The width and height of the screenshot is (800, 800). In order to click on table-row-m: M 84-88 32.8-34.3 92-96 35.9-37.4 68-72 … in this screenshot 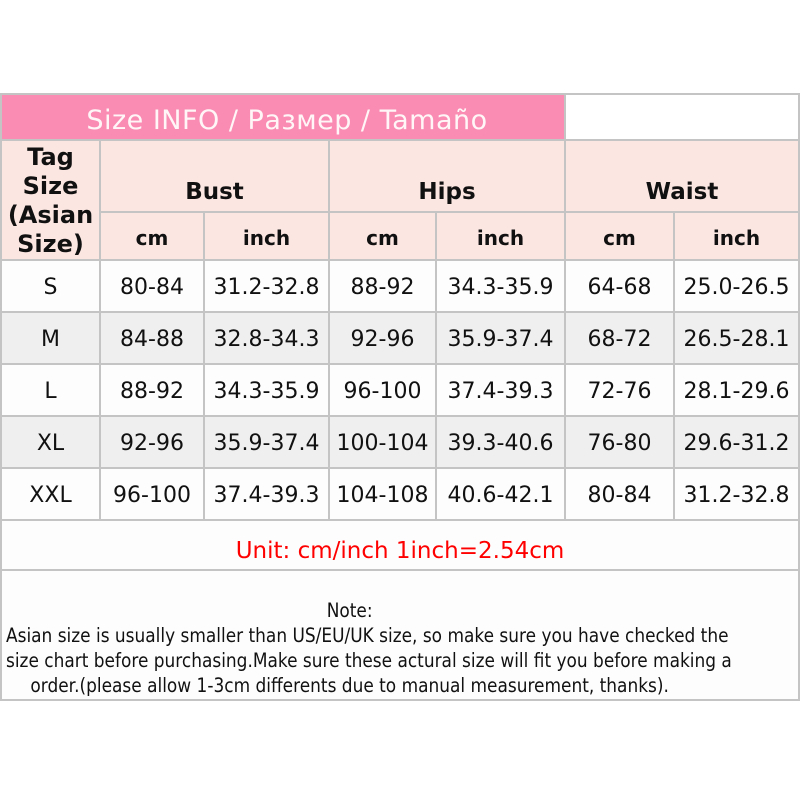, I will do `click(400, 338)`.